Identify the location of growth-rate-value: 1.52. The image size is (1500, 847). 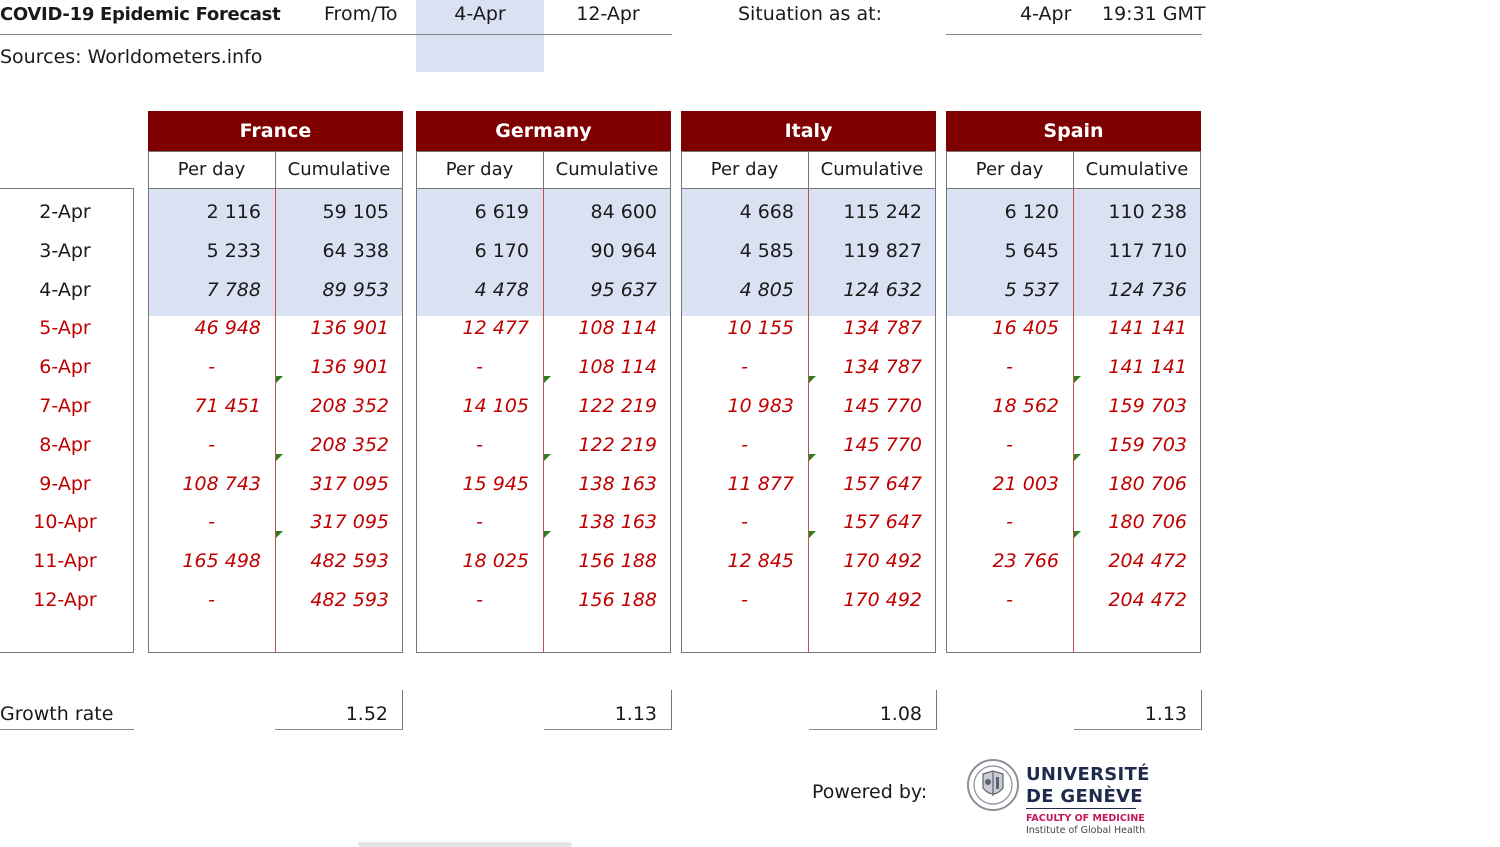
(366, 714).